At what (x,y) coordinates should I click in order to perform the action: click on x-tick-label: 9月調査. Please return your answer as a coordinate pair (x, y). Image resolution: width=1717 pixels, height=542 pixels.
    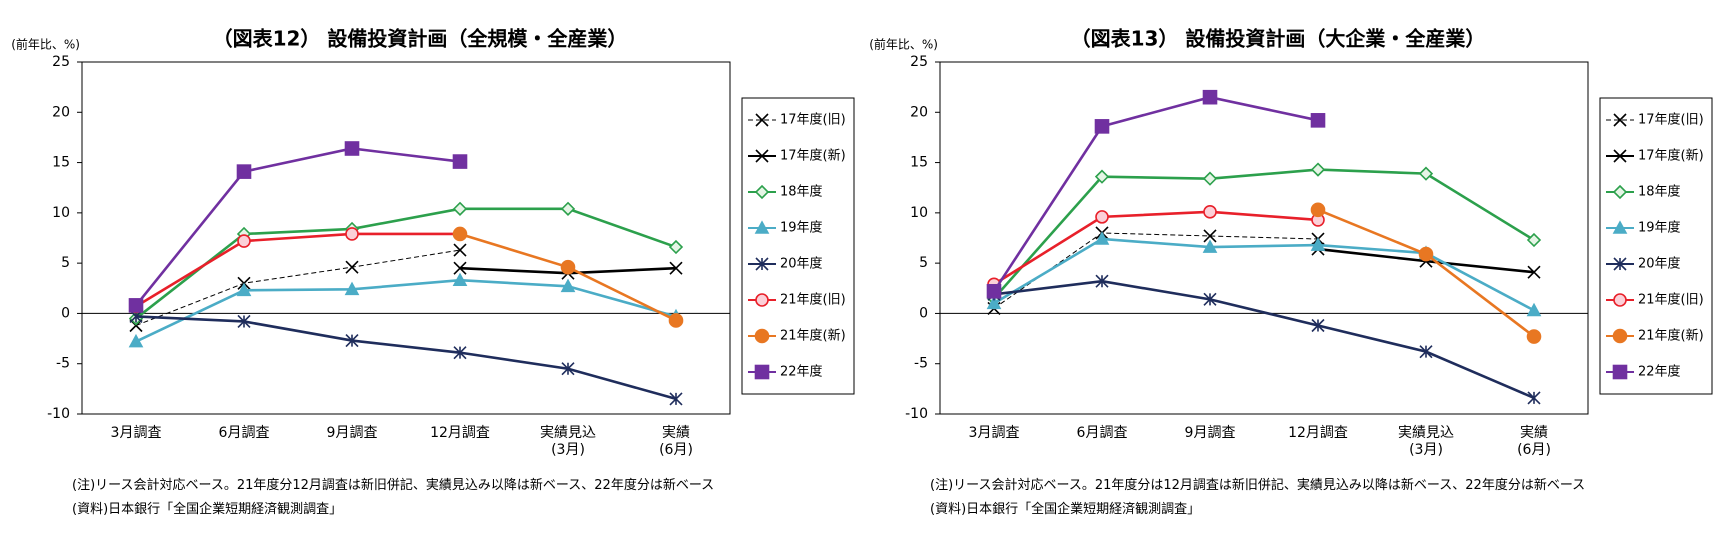
    Looking at the image, I should click on (1210, 433).